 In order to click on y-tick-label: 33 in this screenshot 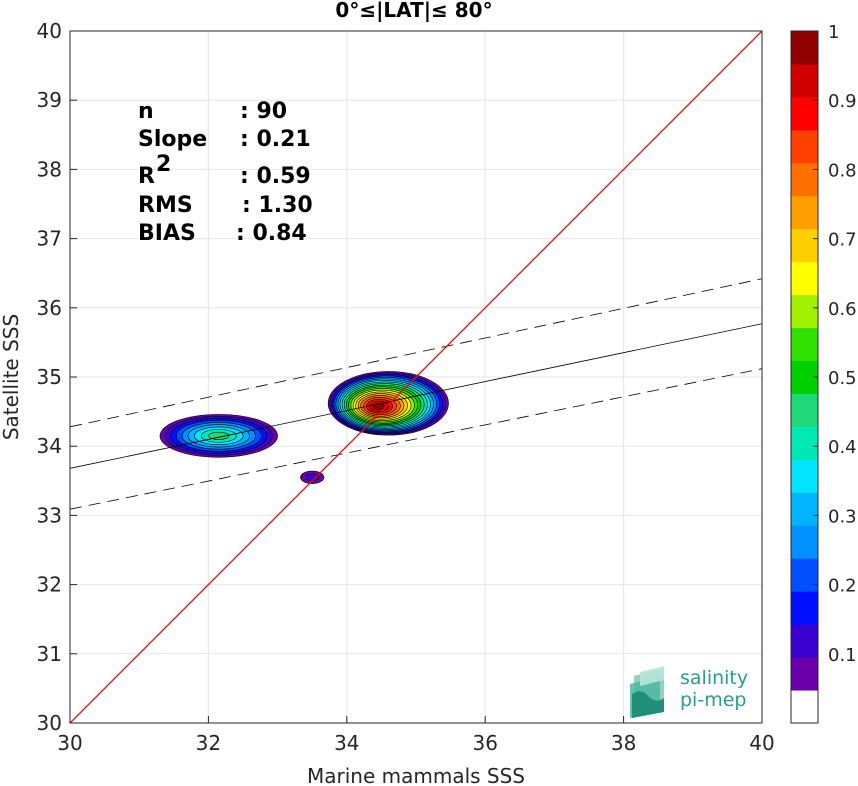, I will do `click(49, 515)`.